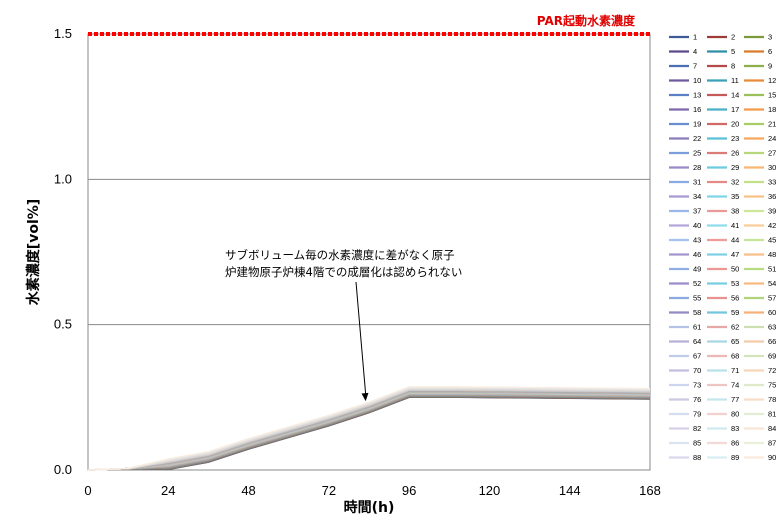  What do you see at coordinates (685, 167) in the screenshot?
I see `legend-item-28: 28` at bounding box center [685, 167].